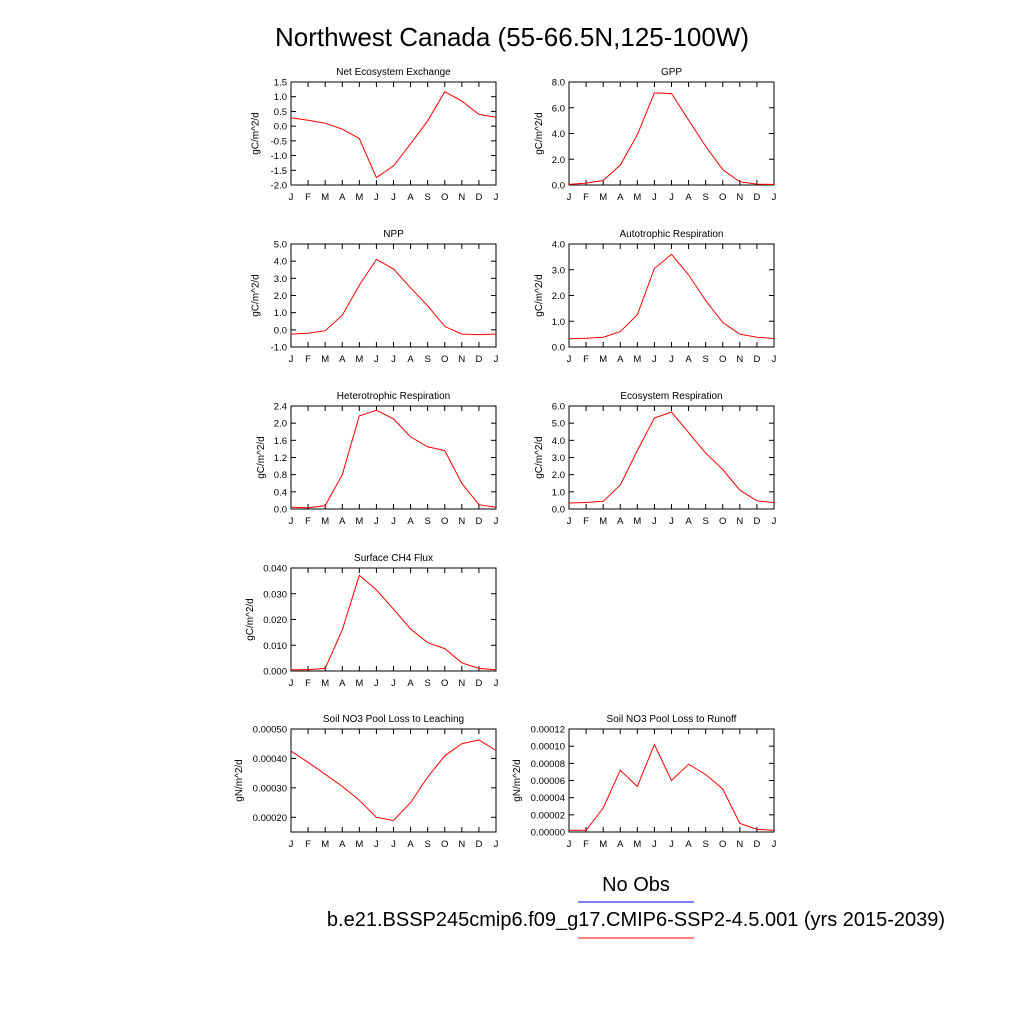 Image resolution: width=1024 pixels, height=1024 pixels. Describe the element at coordinates (512, 37) in the screenshot. I see `figure-title: Northwest Canada (55-66.5N,125-100W)` at that location.